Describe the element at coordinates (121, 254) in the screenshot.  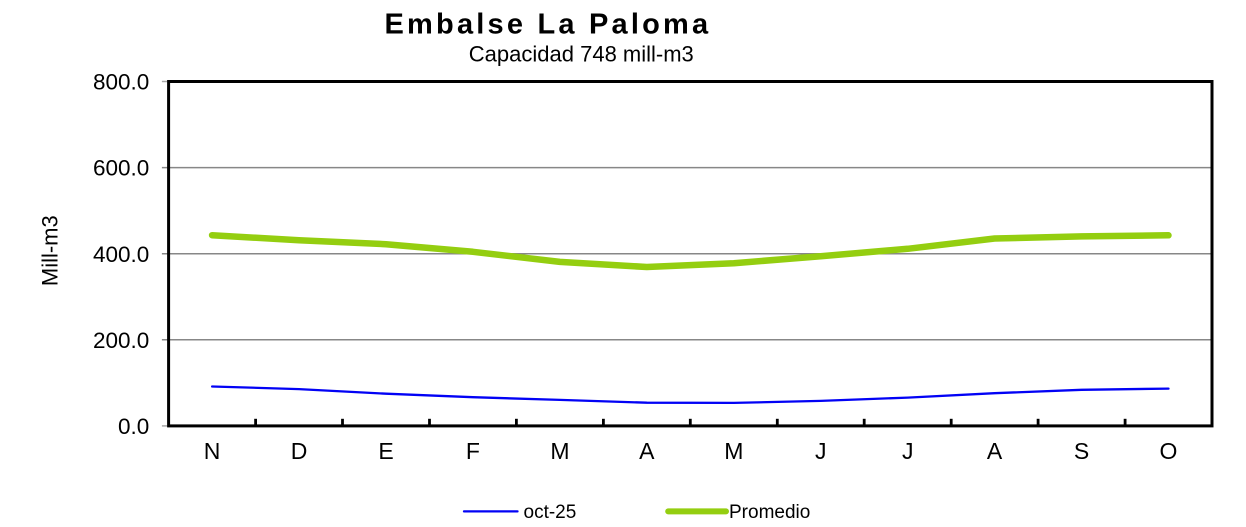
I see `svg-text: 400.0` at that location.